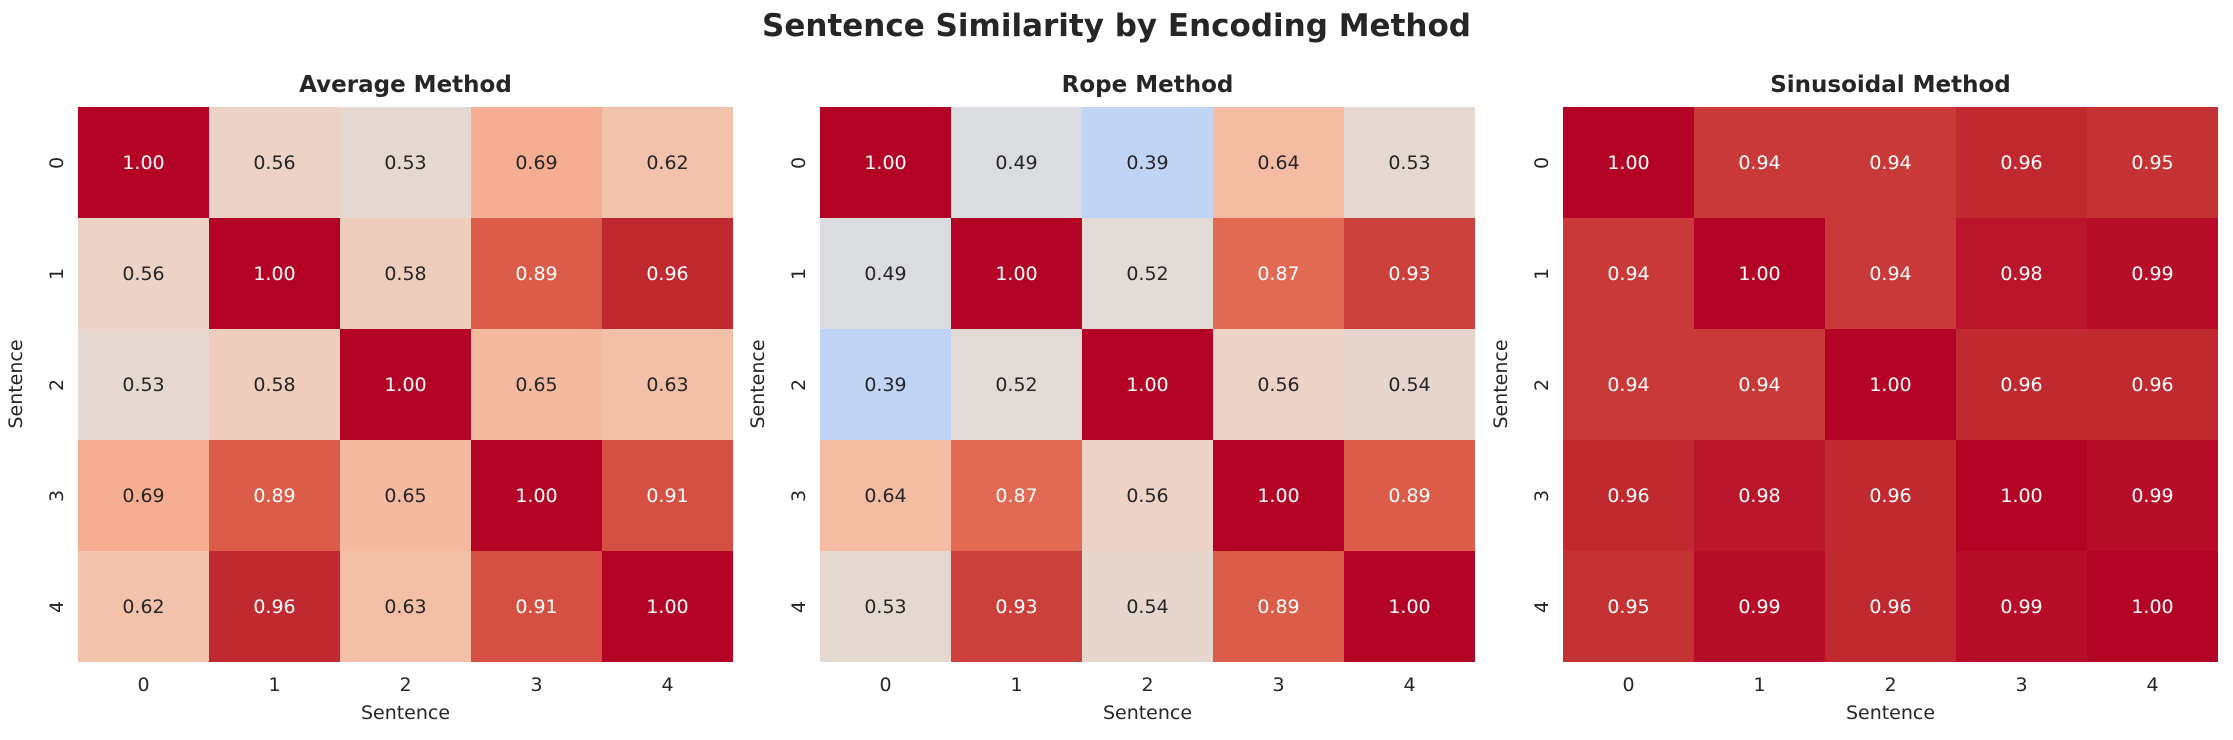 This screenshot has height=740, width=2233. Describe the element at coordinates (405, 85) in the screenshot. I see `panel-title: Average Method` at that location.